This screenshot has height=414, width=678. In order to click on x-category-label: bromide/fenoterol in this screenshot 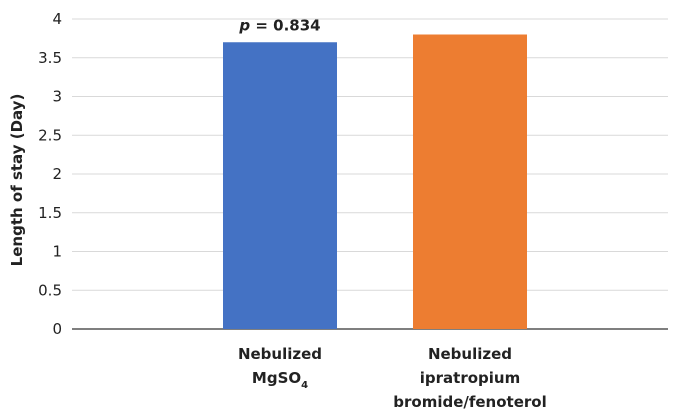, I will do `click(469, 402)`.